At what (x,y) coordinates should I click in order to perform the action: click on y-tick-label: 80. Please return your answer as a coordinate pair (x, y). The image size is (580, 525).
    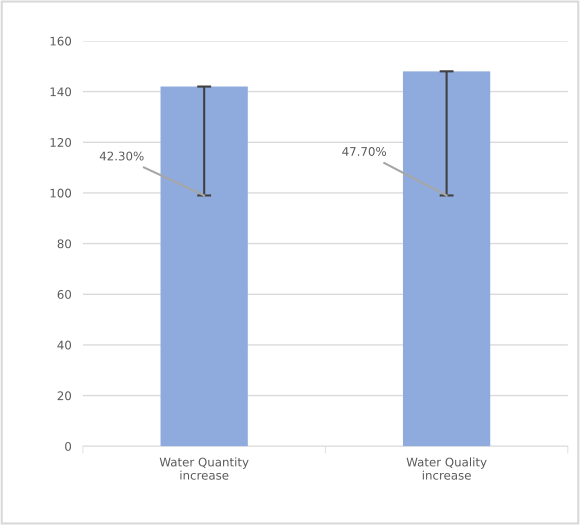
    Looking at the image, I should click on (65, 243).